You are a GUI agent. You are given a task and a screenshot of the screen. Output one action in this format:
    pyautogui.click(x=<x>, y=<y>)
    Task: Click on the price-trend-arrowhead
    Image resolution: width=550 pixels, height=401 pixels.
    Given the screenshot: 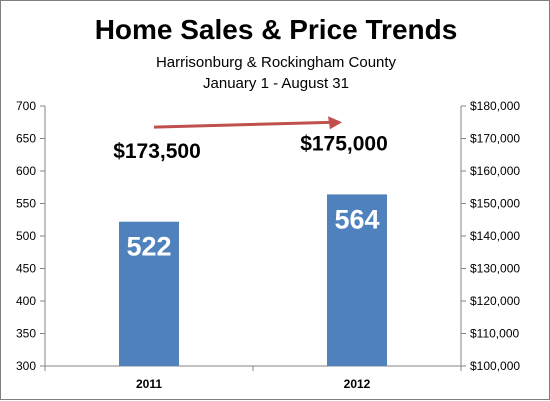 What is the action you would take?
    pyautogui.click(x=335, y=123)
    